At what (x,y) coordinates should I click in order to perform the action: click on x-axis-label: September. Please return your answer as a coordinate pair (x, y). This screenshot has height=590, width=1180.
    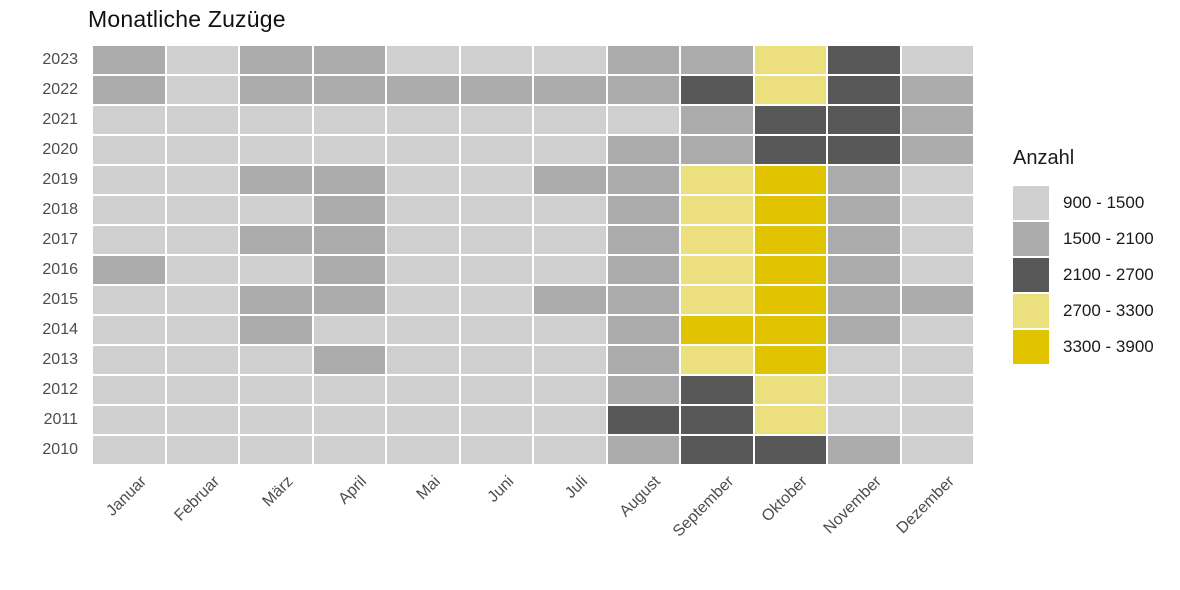
    Looking at the image, I should click on (704, 507).